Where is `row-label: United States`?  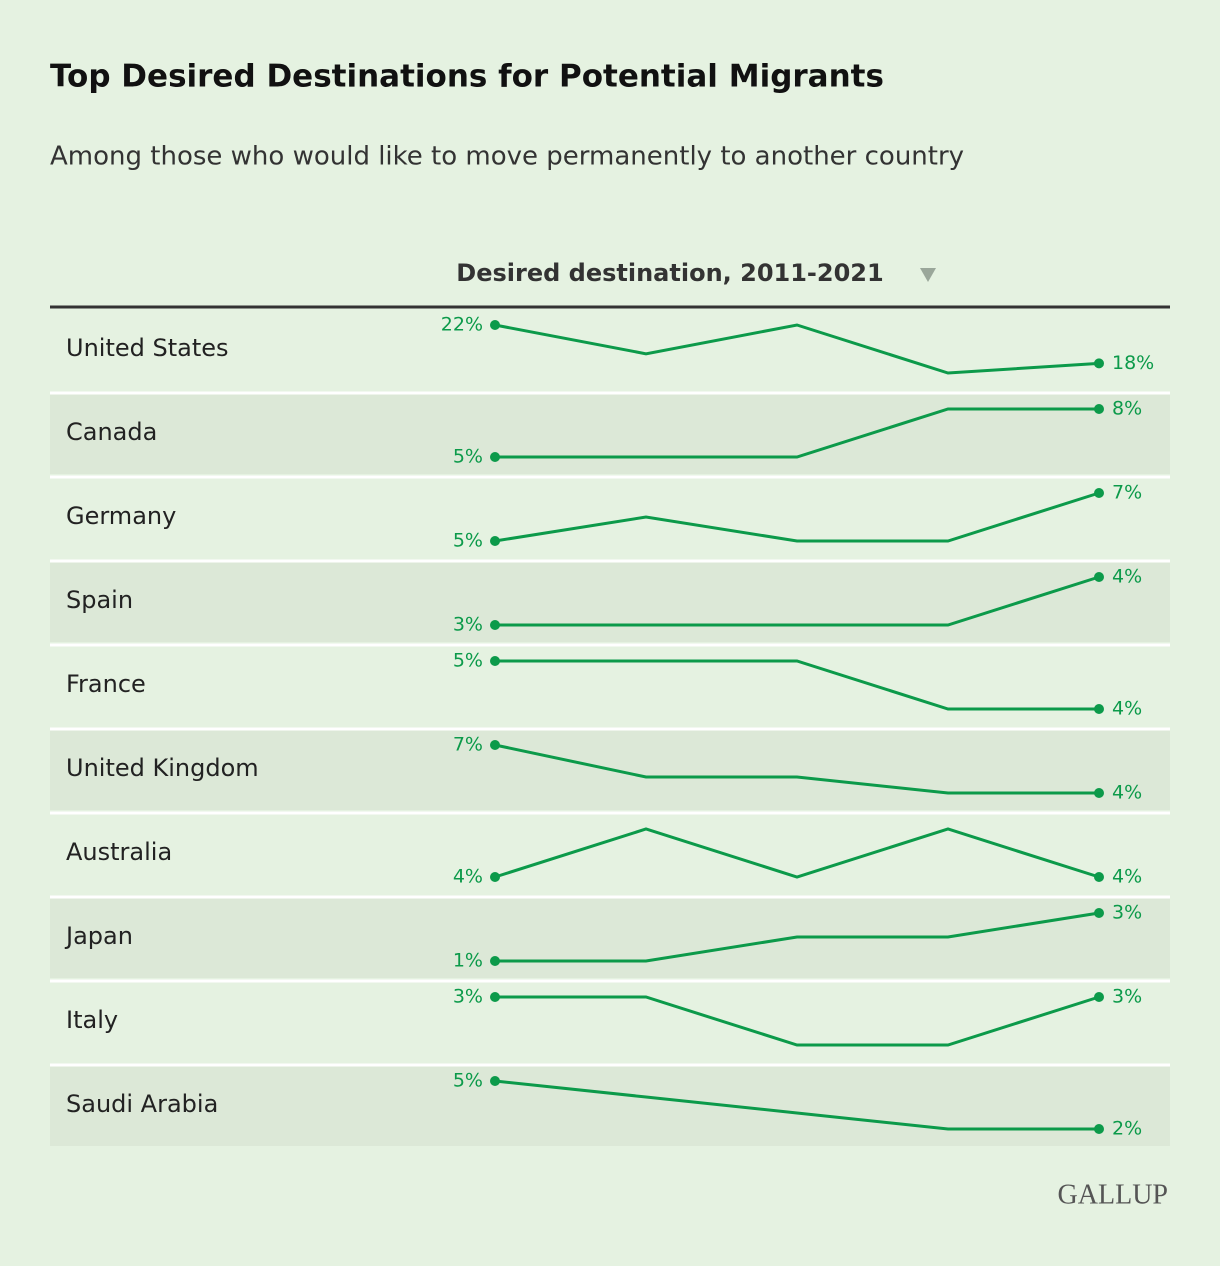 row-label: United States is located at coordinates (147, 348).